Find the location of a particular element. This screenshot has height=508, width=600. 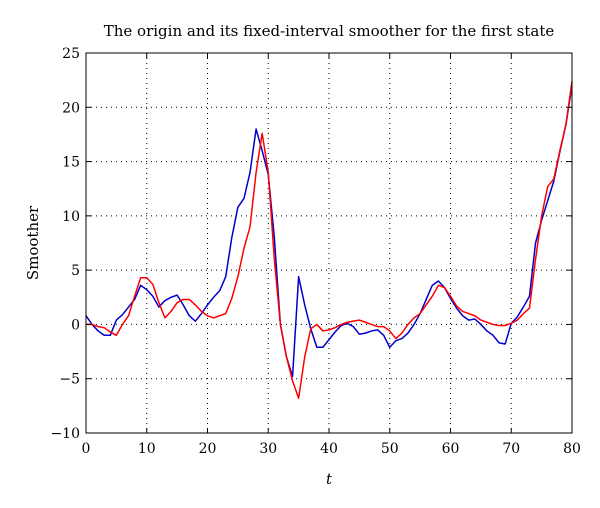

x-tick-label: 50 is located at coordinates (390, 449).